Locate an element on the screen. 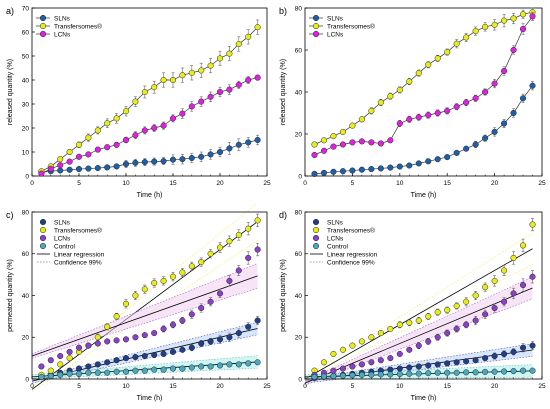 The width and height of the screenshot is (550, 409). legend-label: Control is located at coordinates (338, 246).